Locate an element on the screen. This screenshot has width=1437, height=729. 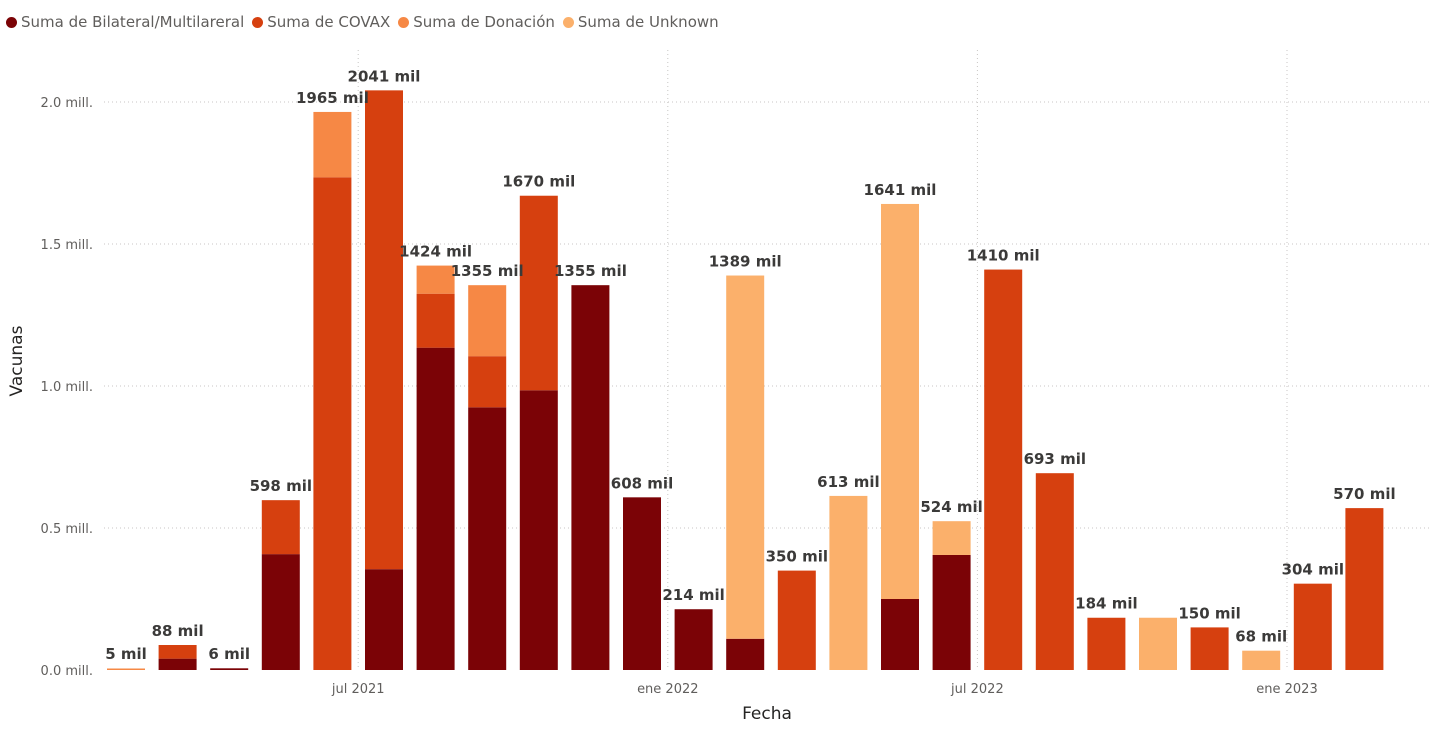
data-label: 570 mil is located at coordinates (1364, 494).